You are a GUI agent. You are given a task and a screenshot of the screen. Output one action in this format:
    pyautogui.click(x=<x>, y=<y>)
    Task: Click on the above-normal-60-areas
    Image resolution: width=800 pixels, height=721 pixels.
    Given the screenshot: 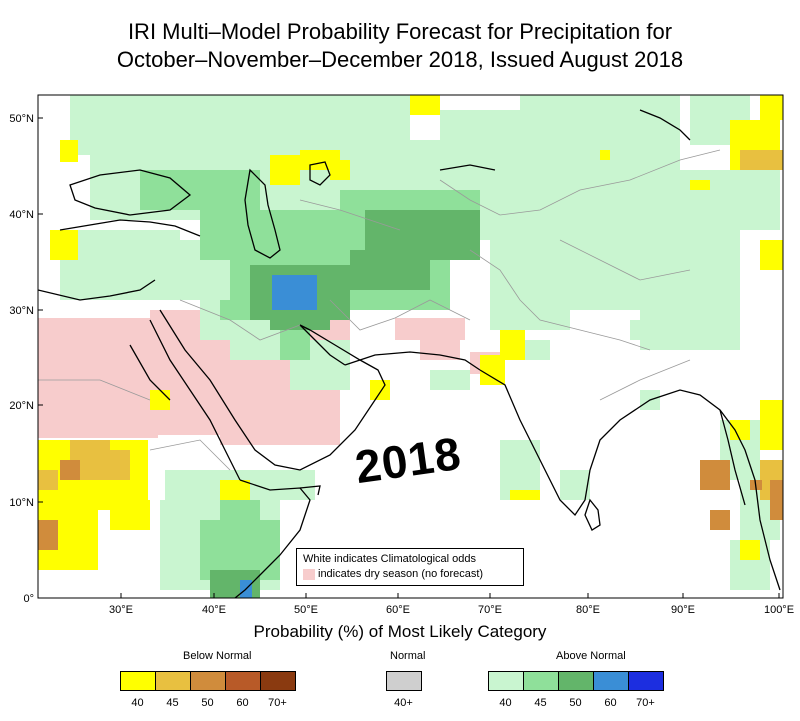 What is the action you would take?
    pyautogui.click(x=278, y=436)
    